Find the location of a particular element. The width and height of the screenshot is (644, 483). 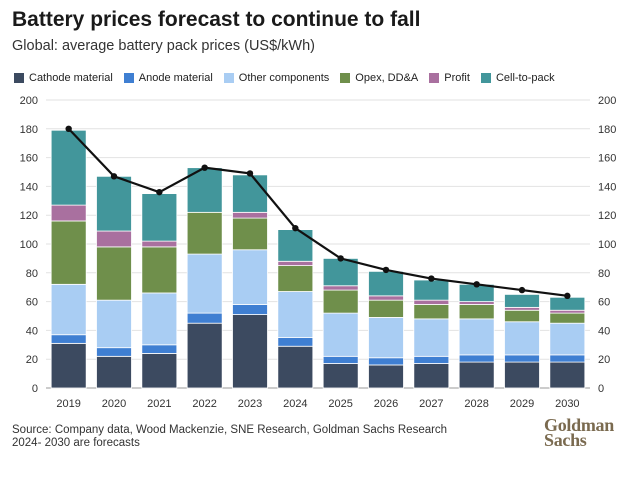

y-tick-label-left: 20 is located at coordinates (32, 360).